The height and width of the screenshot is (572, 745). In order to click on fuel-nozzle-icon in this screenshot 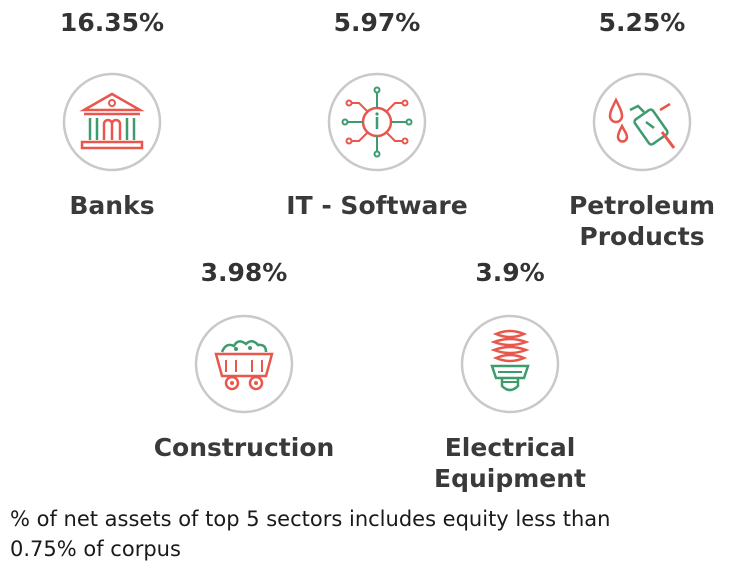, I will do `click(642, 122)`.